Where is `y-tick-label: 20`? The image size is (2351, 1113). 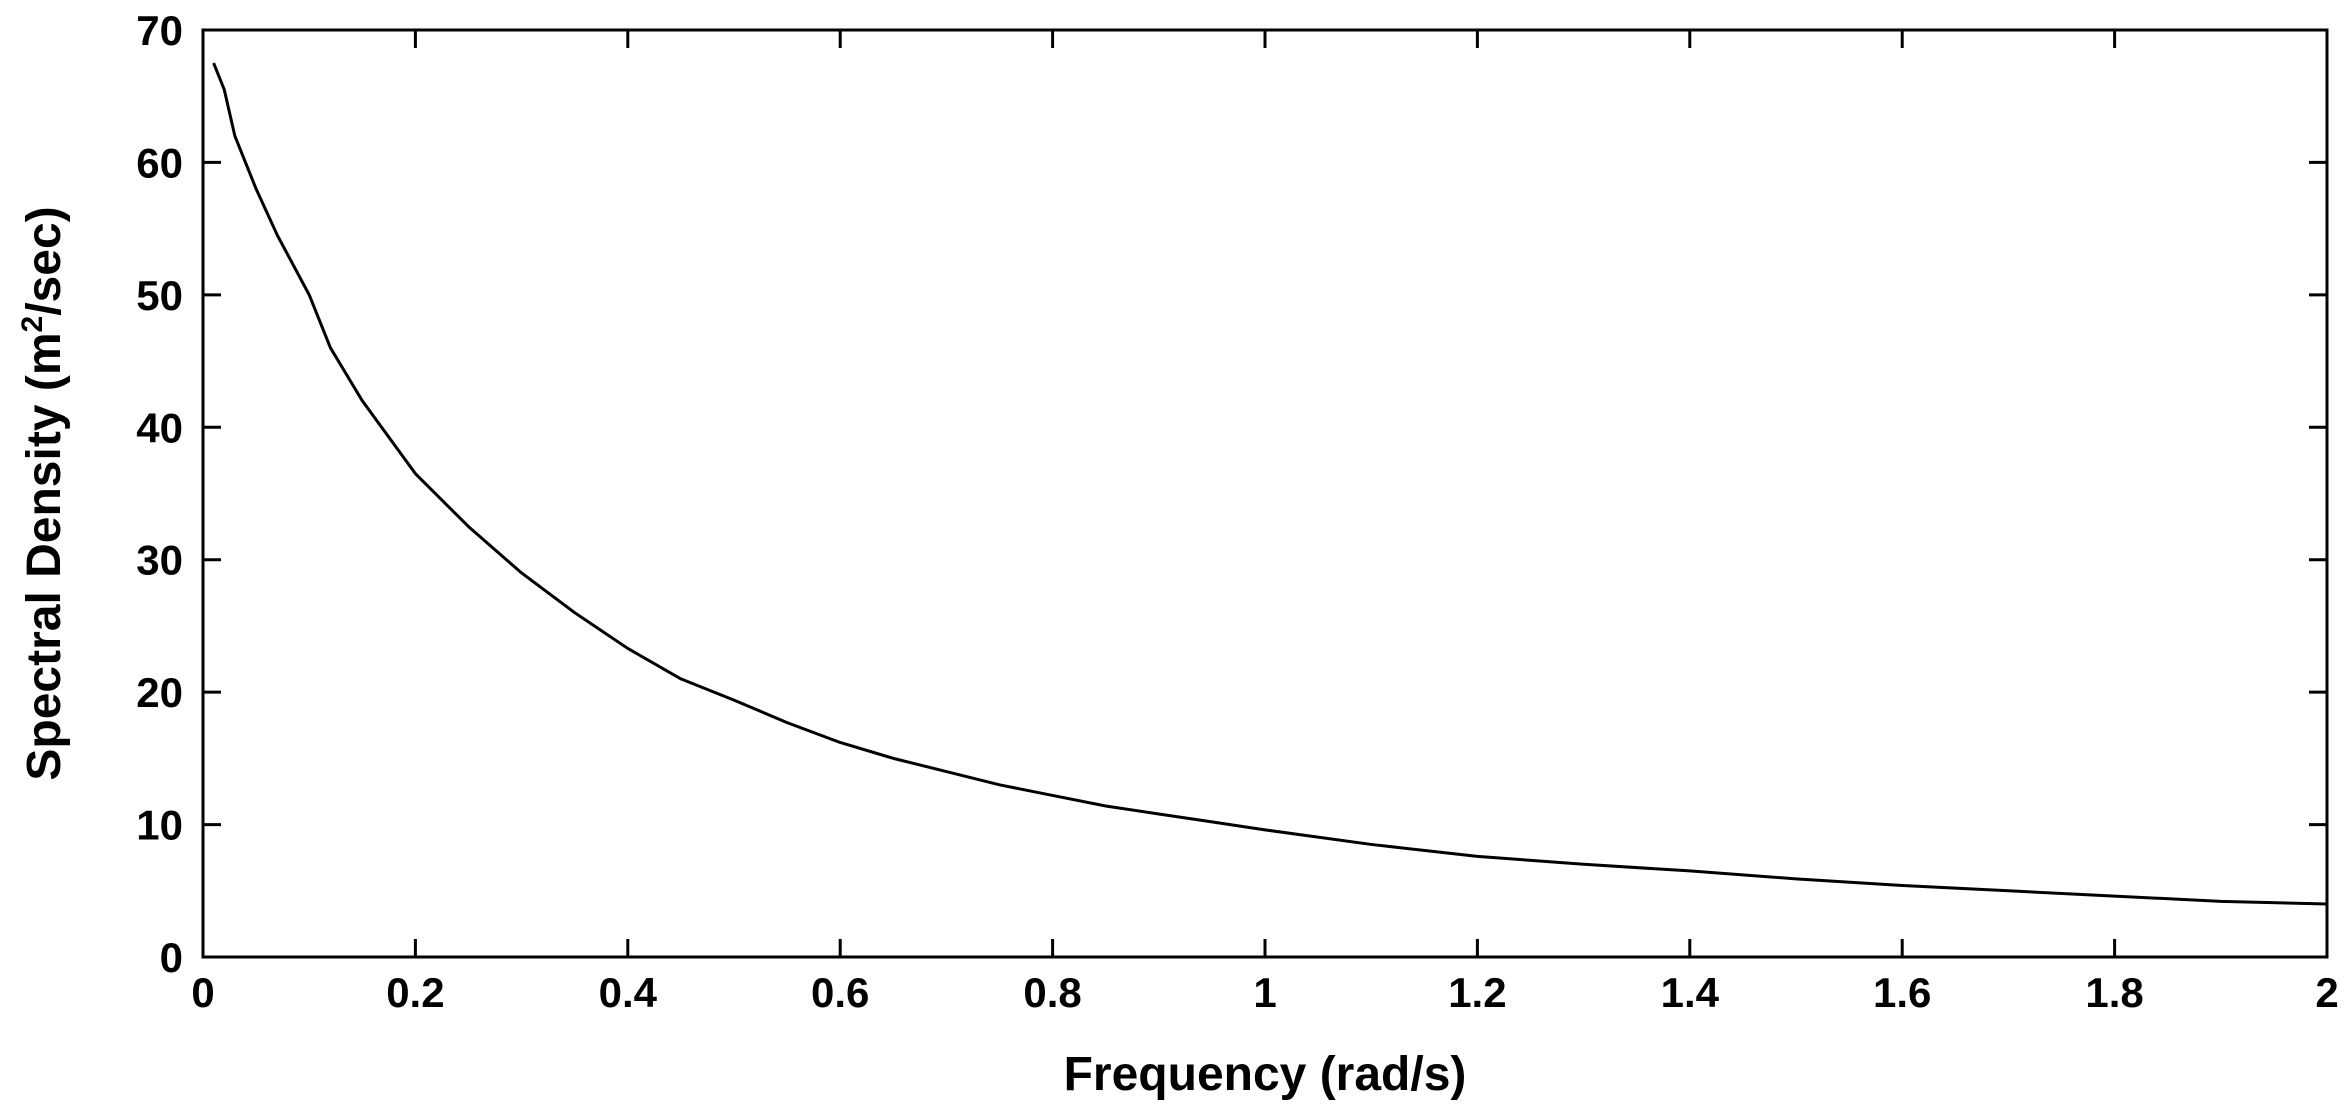 y-tick-label: 20 is located at coordinates (159, 692).